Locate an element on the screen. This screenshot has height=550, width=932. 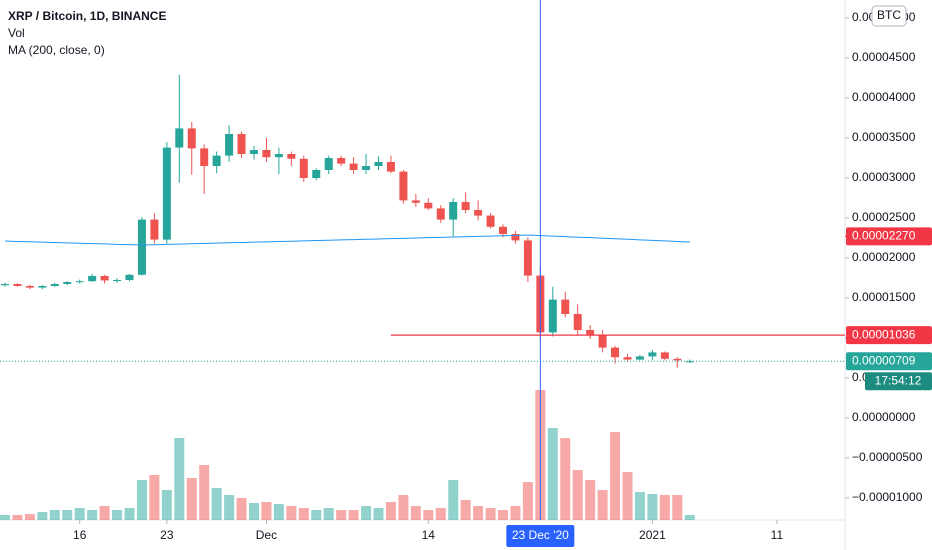
countdown-label: 17:54:12 is located at coordinates (898, 380).